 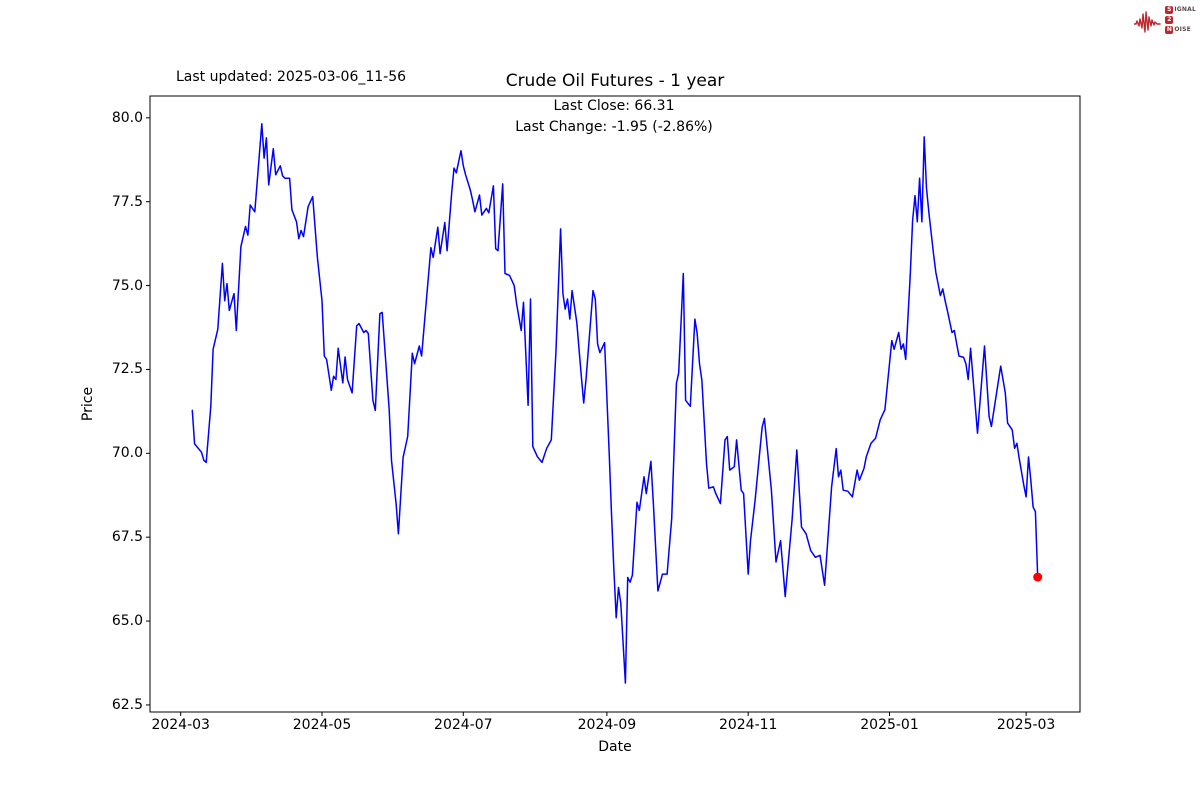 What do you see at coordinates (322, 725) in the screenshot?
I see `x-tick-label: 2024-05` at bounding box center [322, 725].